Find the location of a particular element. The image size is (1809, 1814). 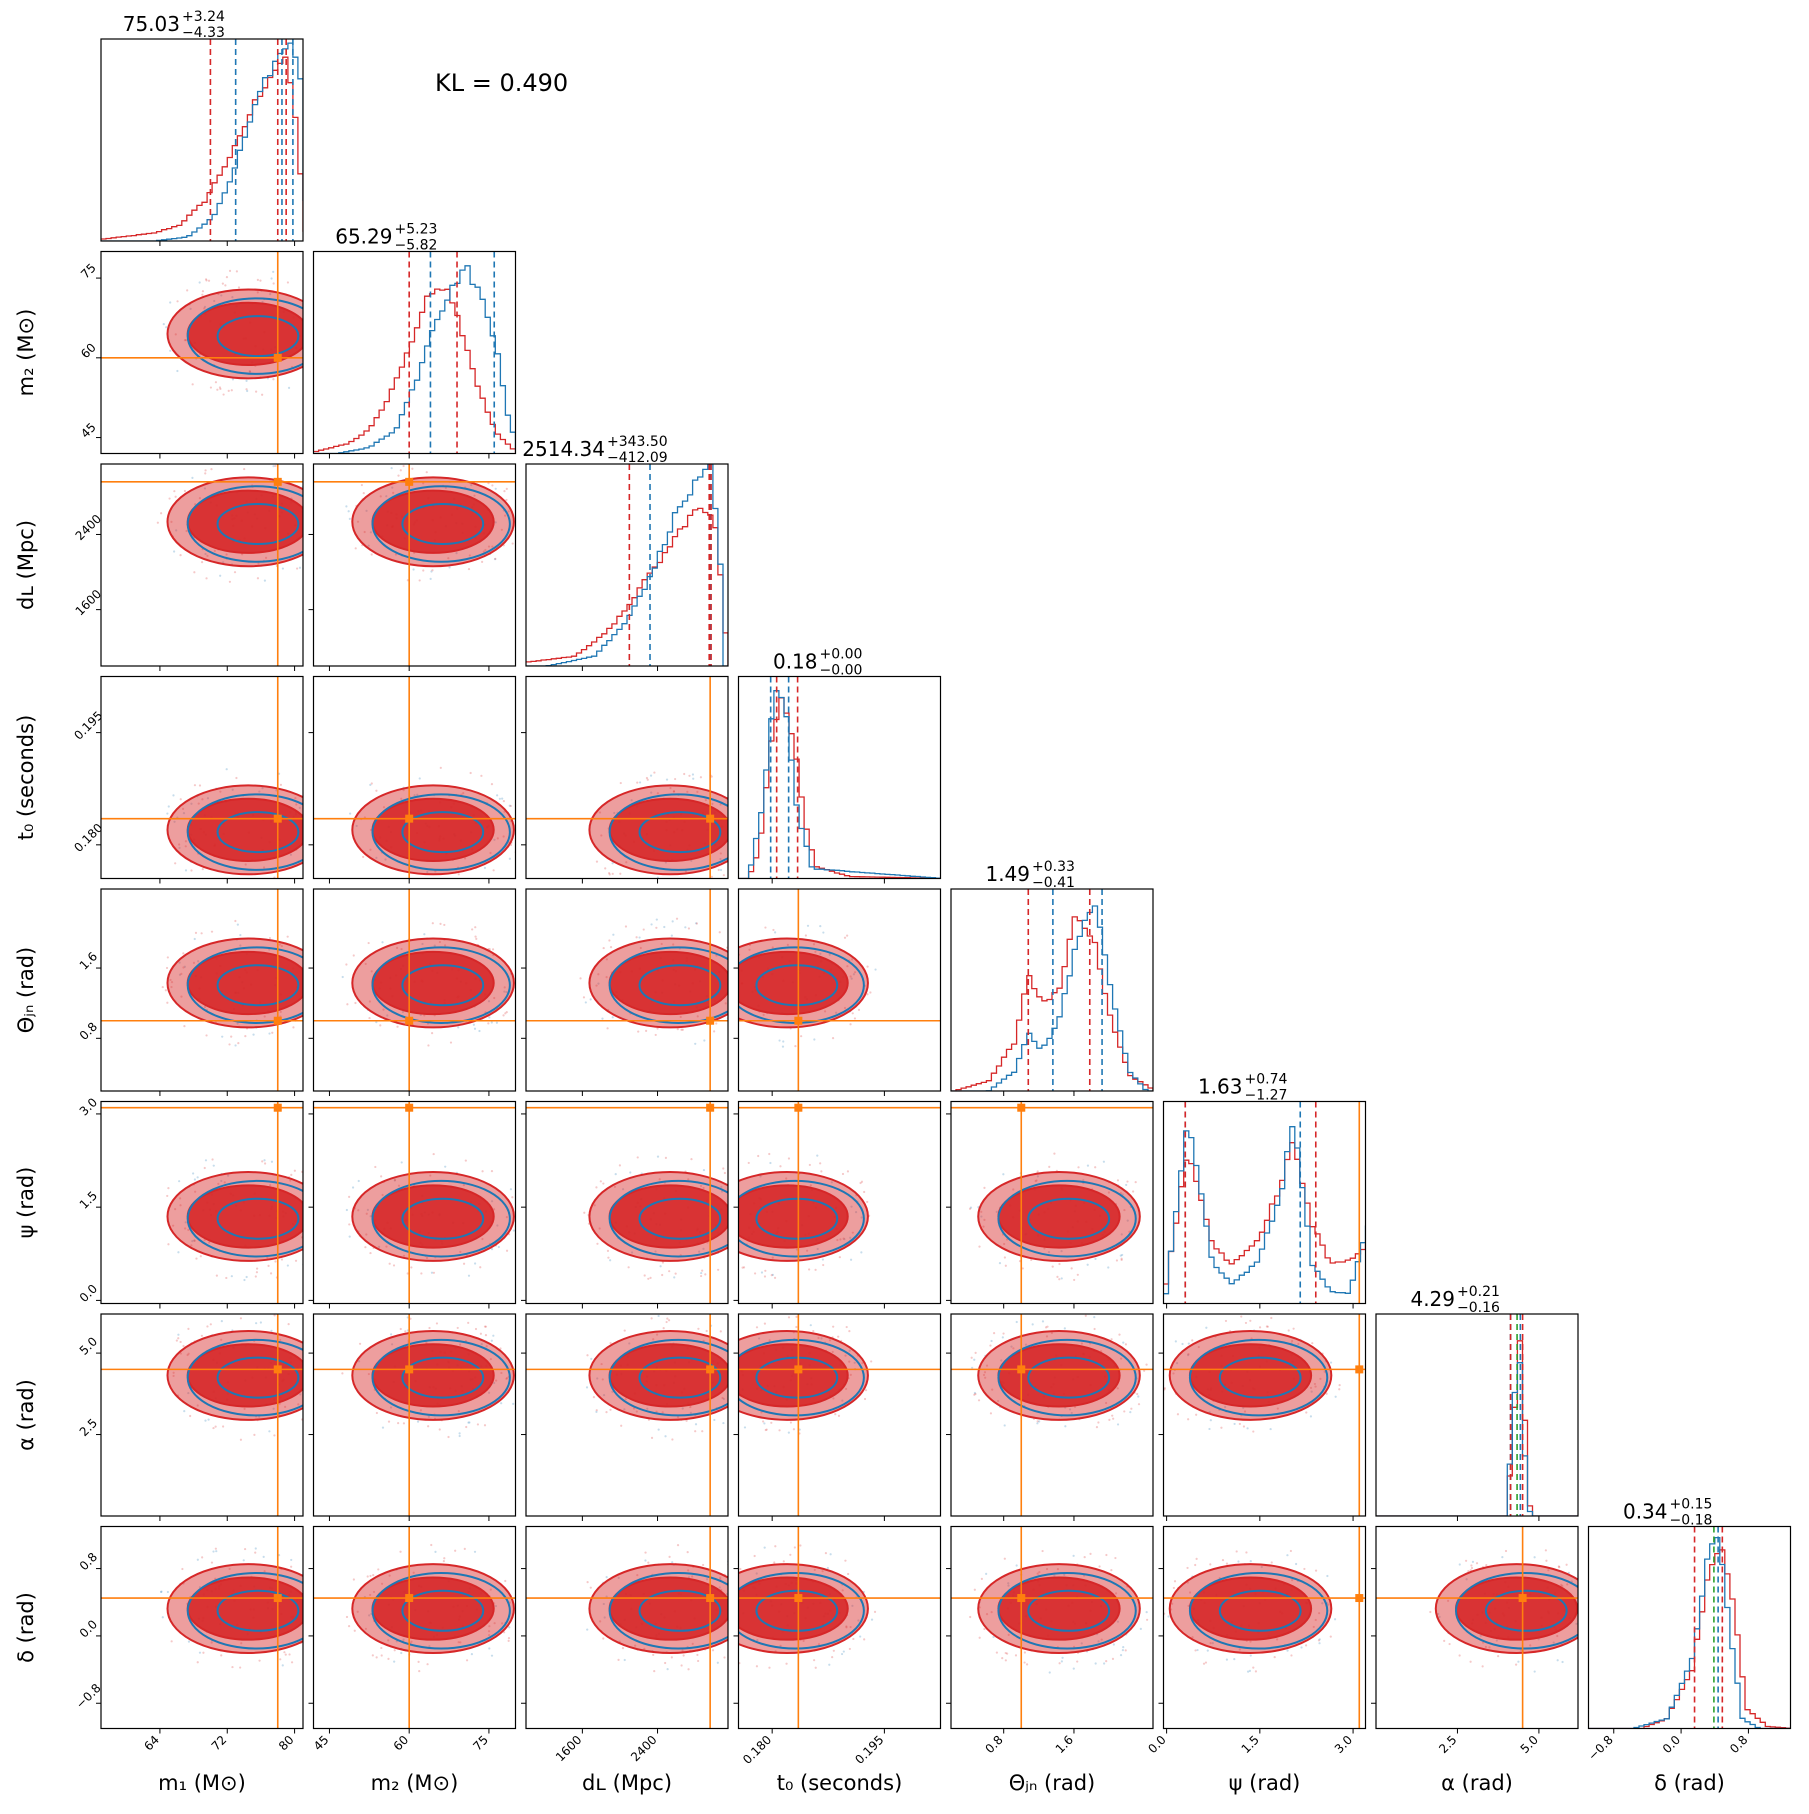

histogram-series-a is located at coordinates (1052, 1003).